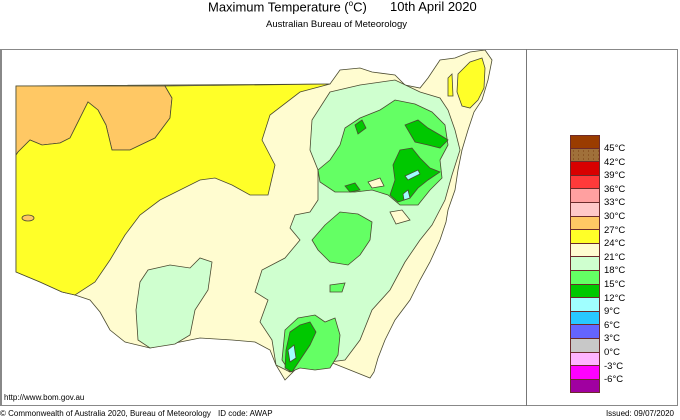 This screenshot has height=420, width=680. Describe the element at coordinates (245, 413) in the screenshot. I see `id-code: ID code: AWAP` at that location.